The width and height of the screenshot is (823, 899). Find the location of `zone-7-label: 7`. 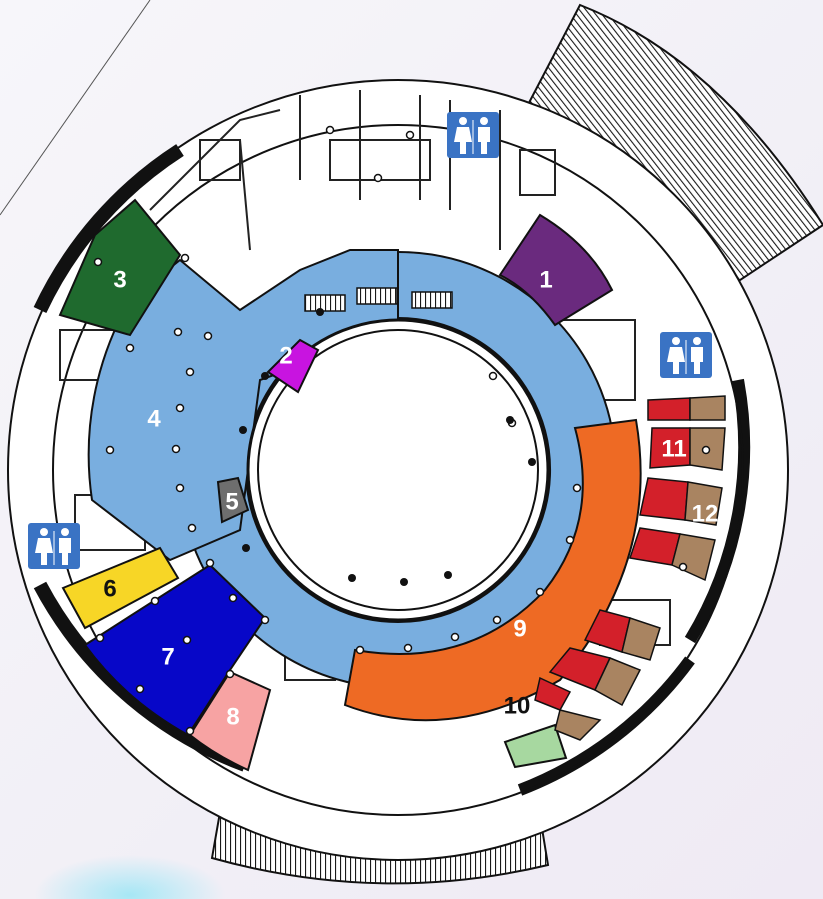

zone-7-label: 7 is located at coordinates (167, 656).